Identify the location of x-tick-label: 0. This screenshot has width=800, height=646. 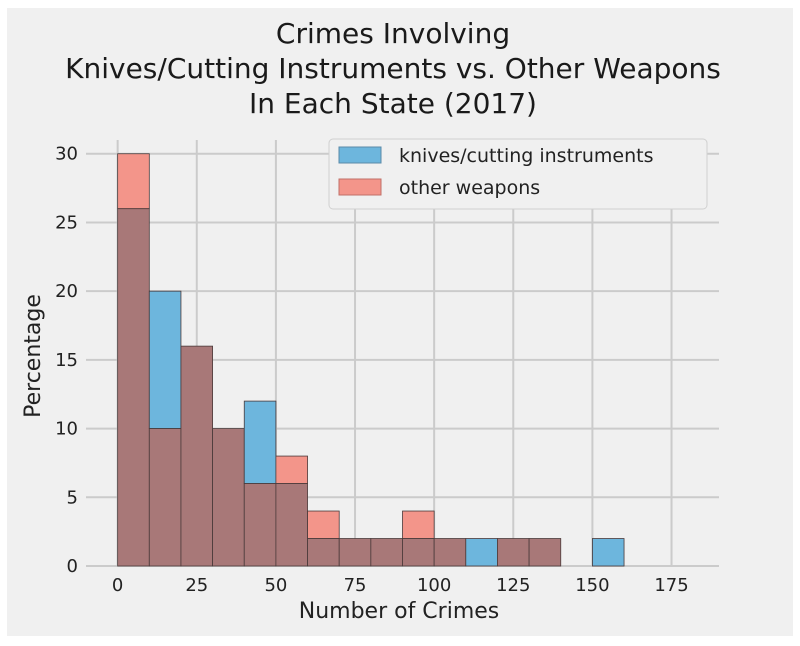
(117, 585).